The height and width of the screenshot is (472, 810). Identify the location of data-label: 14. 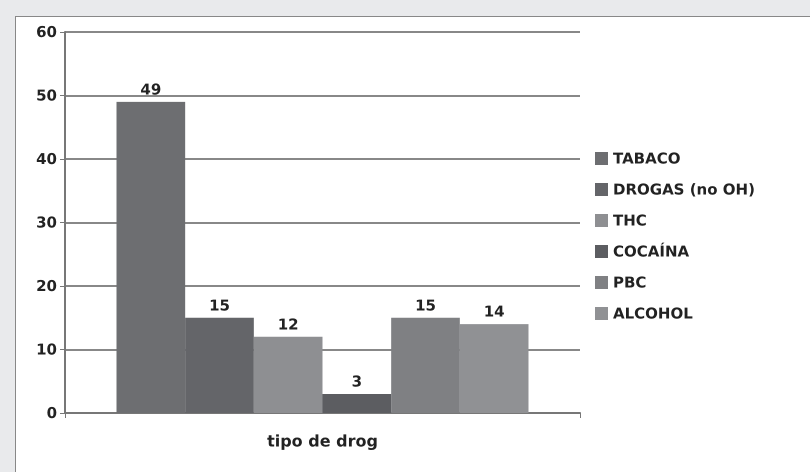
(494, 311).